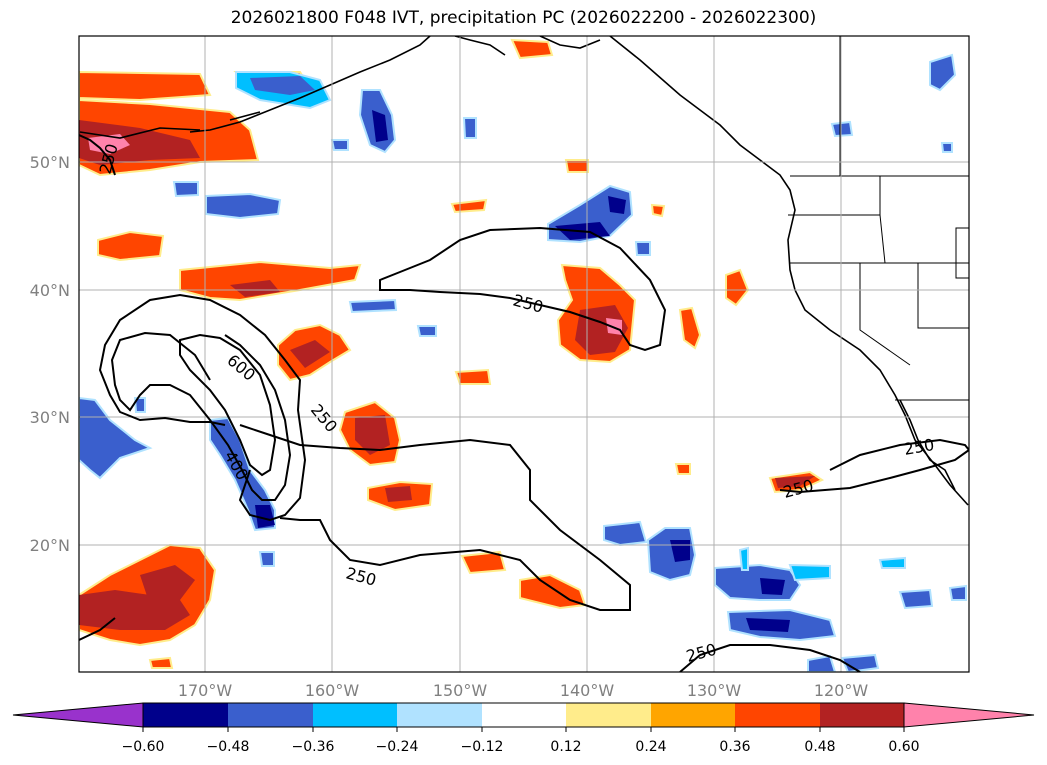 This screenshot has height=765, width=1047. What do you see at coordinates (397, 747) in the screenshot?
I see `colorbar-tick-label: −0.24` at bounding box center [397, 747].